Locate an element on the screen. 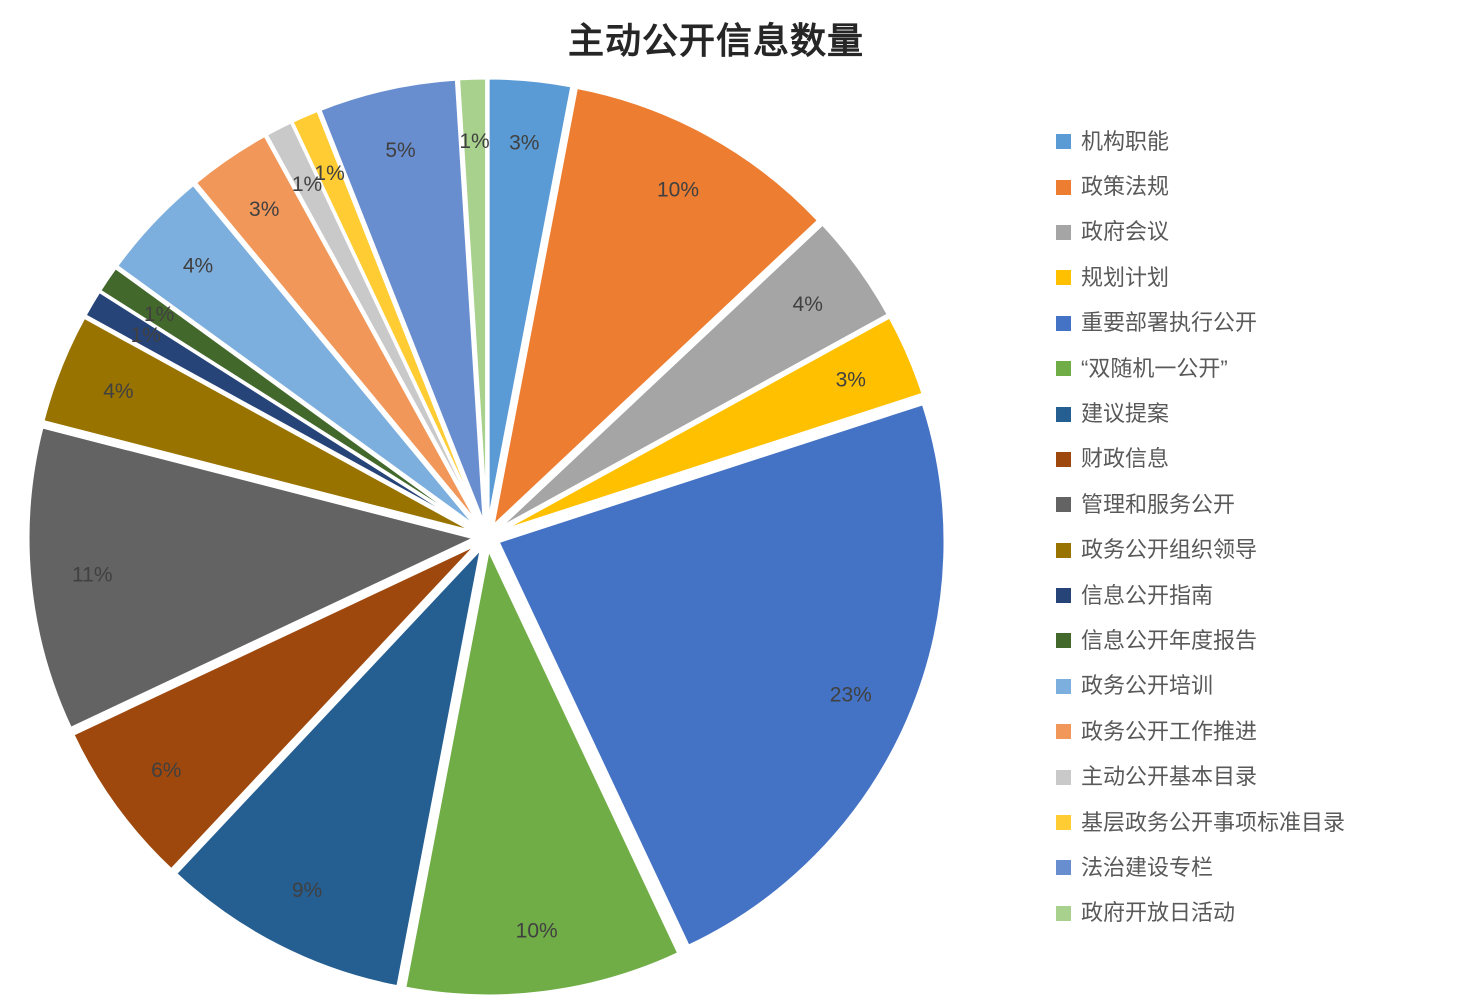 The height and width of the screenshot is (1000, 1459). legend-label: 政务公开工作推进 is located at coordinates (1169, 731).